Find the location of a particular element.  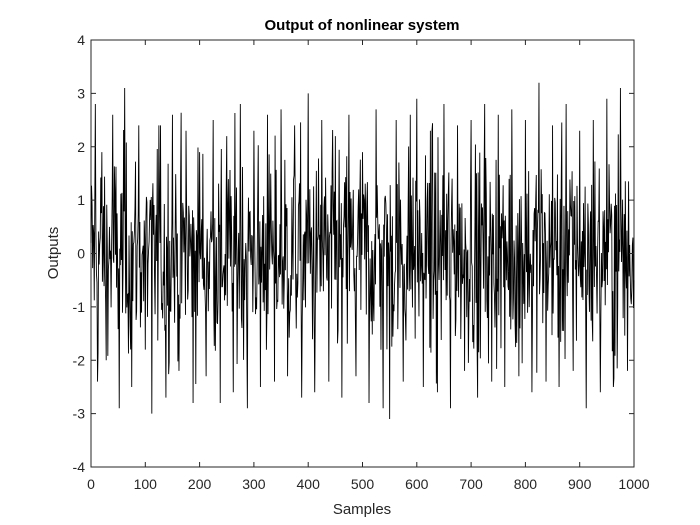

y-tick-label: -2 is located at coordinates (79, 360).